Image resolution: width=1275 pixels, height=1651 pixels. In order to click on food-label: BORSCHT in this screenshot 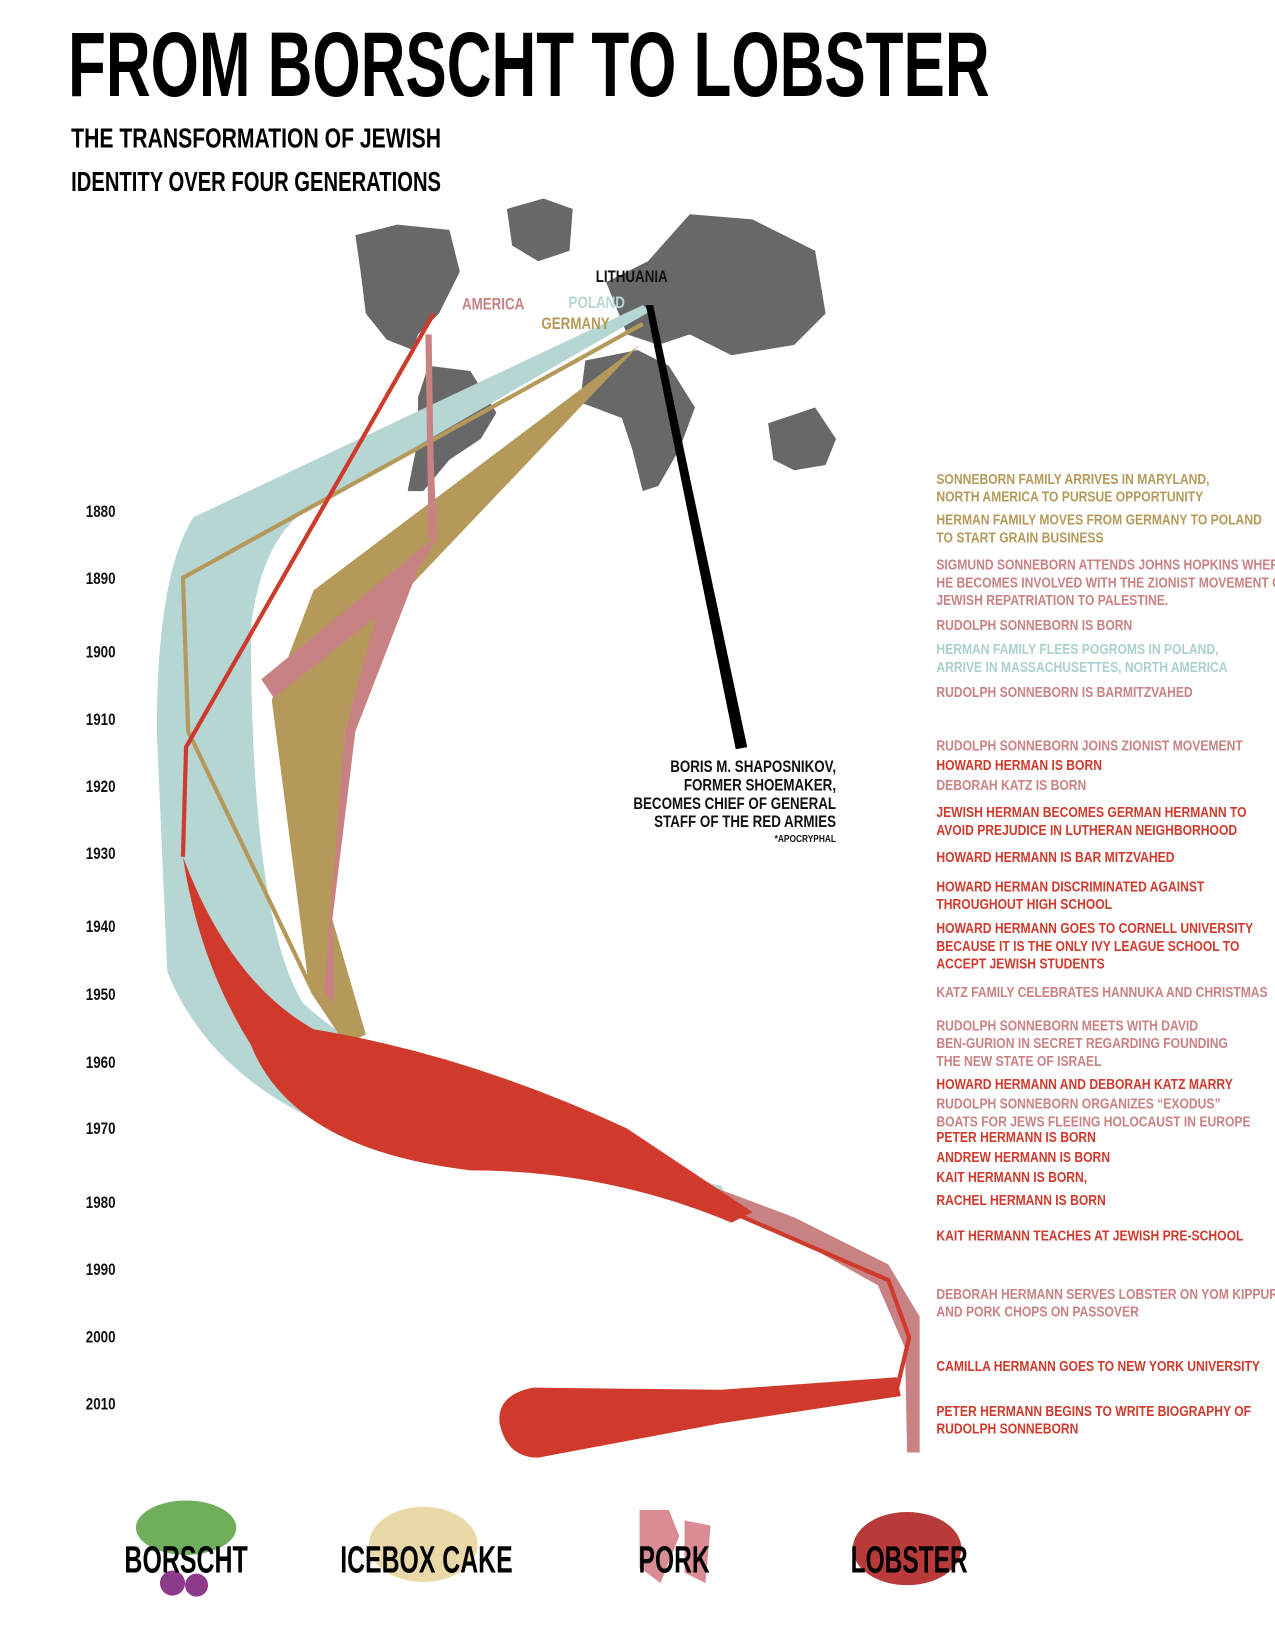, I will do `click(185, 1560)`.